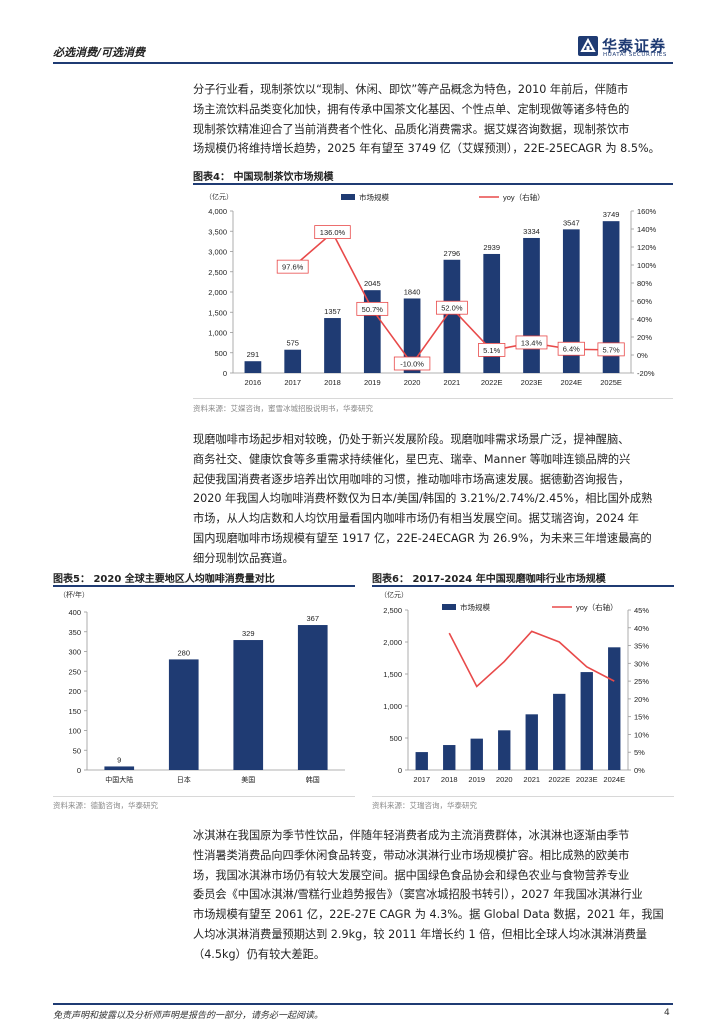  What do you see at coordinates (559, 779) in the screenshot?
I see `x-tick-label: 2022E` at bounding box center [559, 779].